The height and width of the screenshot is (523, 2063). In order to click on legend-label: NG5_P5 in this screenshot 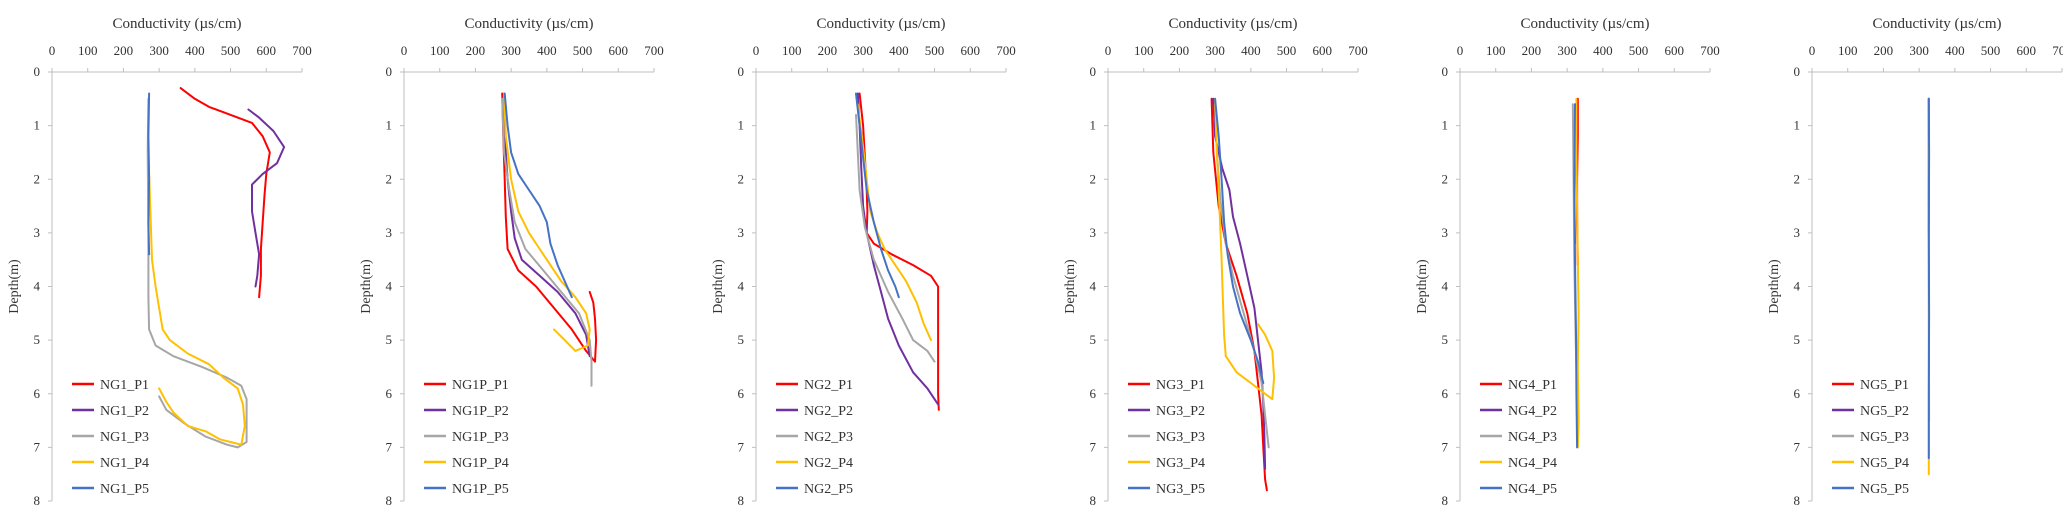, I will do `click(1884, 489)`.